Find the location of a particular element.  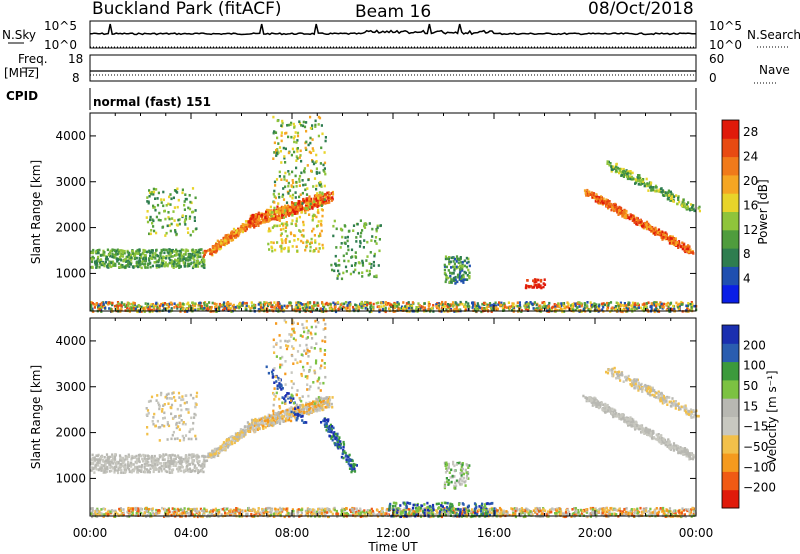

power-ytick-label-3: 4000 is located at coordinates (70, 136).